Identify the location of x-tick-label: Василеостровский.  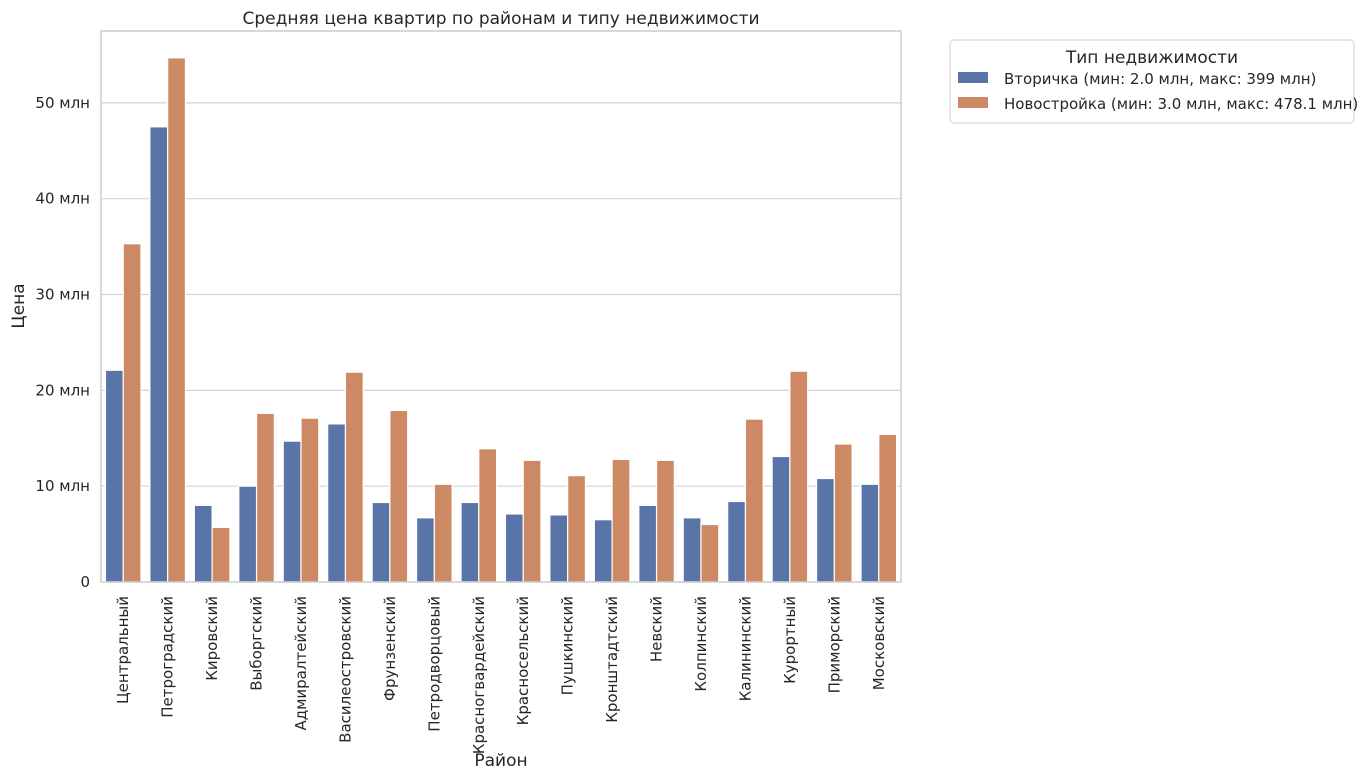
(345, 669).